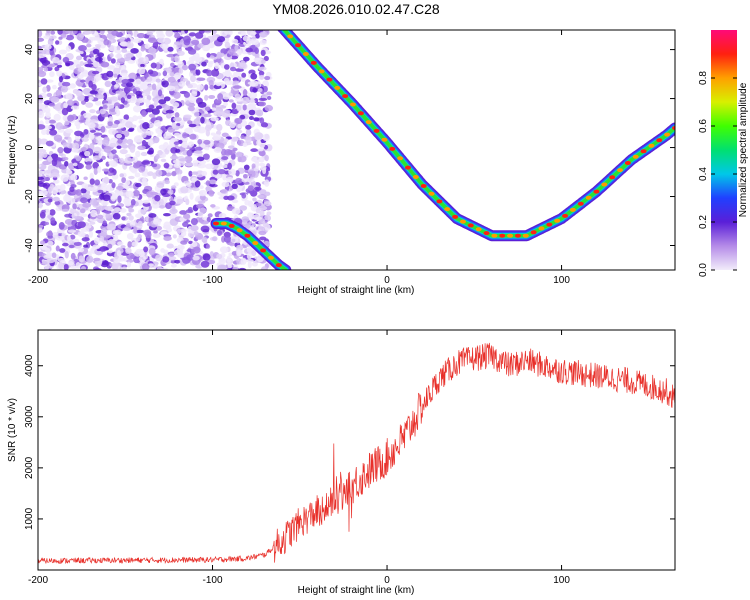 The image size is (750, 600). Describe the element at coordinates (703, 222) in the screenshot. I see `colorbar-tick-label: 0.2` at that location.